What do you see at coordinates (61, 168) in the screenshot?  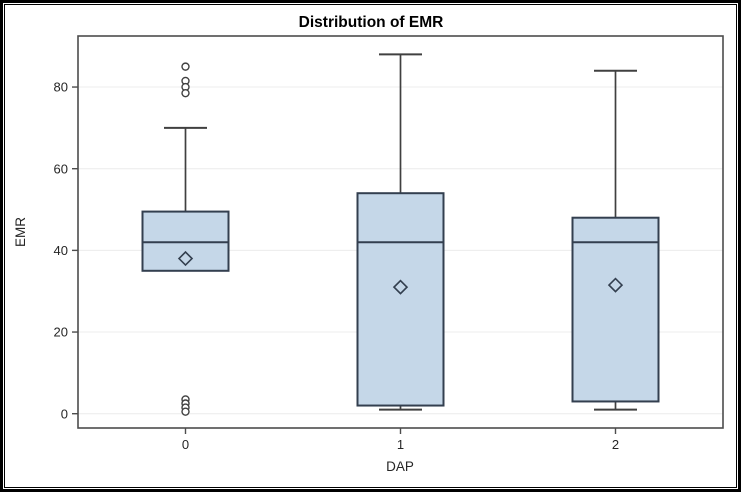 I see `y-tick-label: 60` at bounding box center [61, 168].